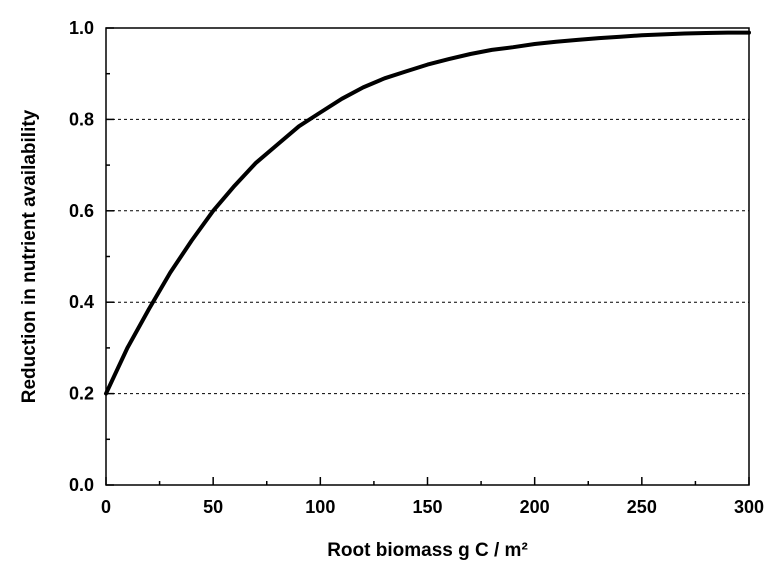 Image resolution: width=778 pixels, height=567 pixels. I want to click on x-tick-label-0: 0, so click(106, 507).